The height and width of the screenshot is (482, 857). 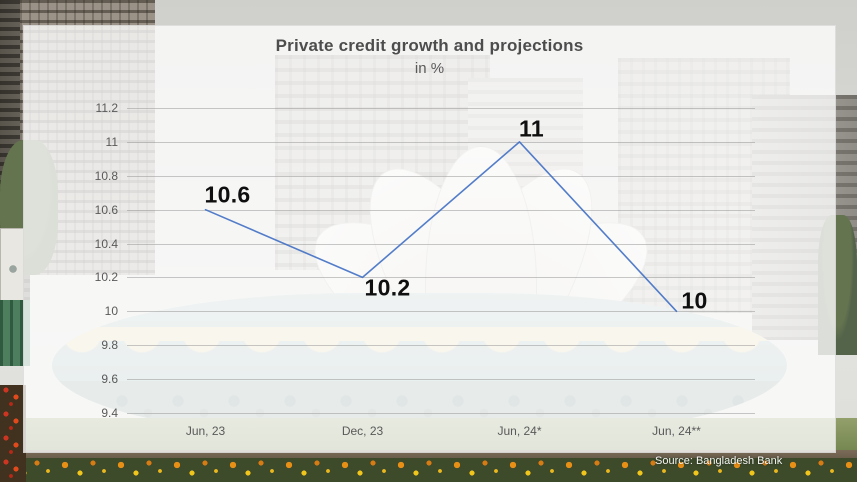 What do you see at coordinates (519, 431) in the screenshot?
I see `x-axis-label: Jun, 24*` at bounding box center [519, 431].